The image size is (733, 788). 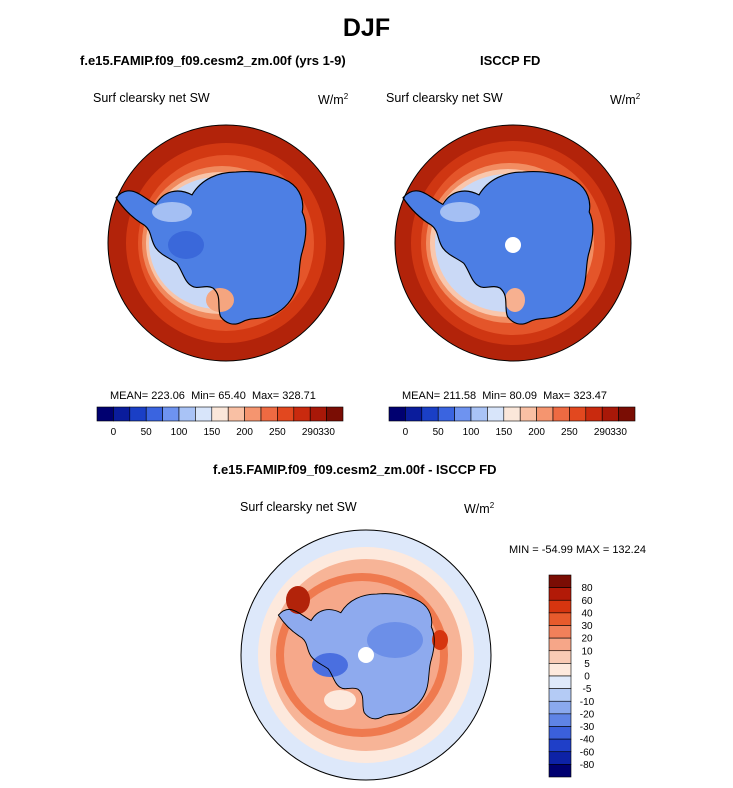 What do you see at coordinates (172, 212) in the screenshot?
I see `model-peninsula-patch` at bounding box center [172, 212].